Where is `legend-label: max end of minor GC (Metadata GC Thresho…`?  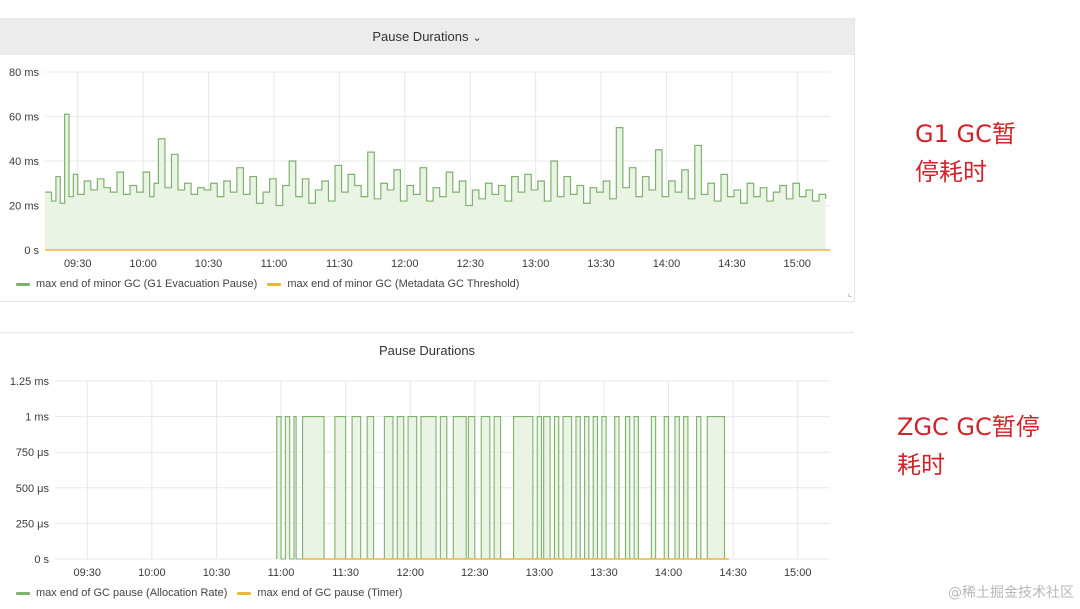
legend-label: max end of minor GC (Metadata GC Thresho… is located at coordinates (403, 284).